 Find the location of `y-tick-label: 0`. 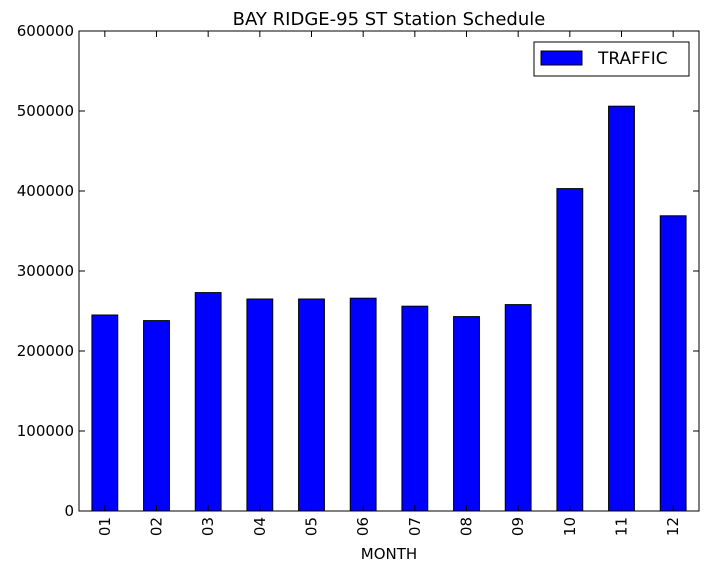

y-tick-label: 0 is located at coordinates (69, 511).